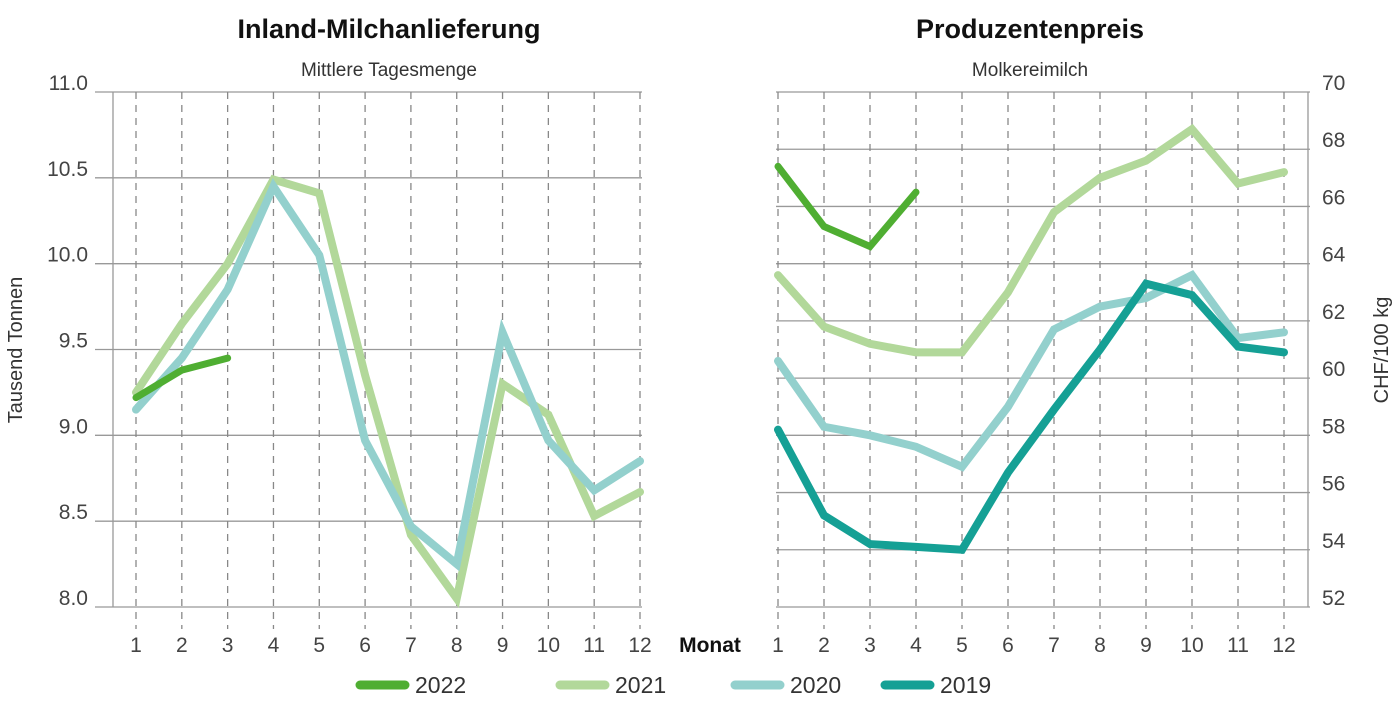  I want to click on y-tick-label: 10.5, so click(67, 169).